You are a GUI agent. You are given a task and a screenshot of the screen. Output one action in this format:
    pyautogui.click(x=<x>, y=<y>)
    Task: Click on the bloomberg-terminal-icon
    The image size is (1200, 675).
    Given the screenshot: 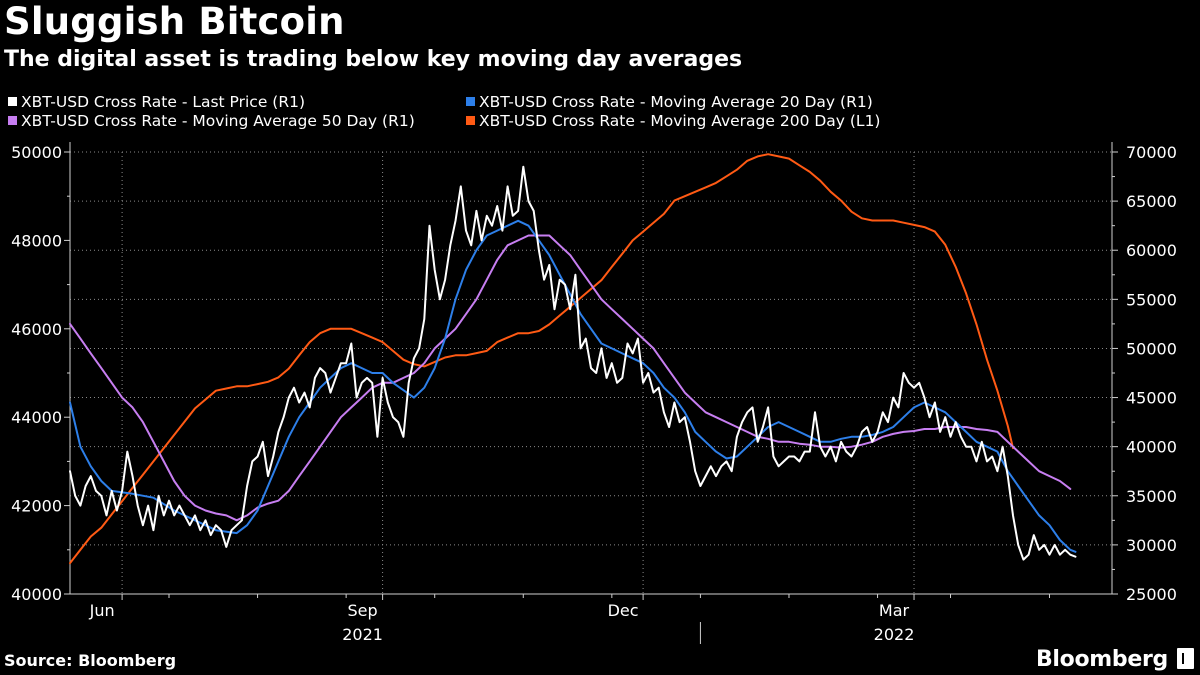 What is the action you would take?
    pyautogui.click(x=1185, y=658)
    